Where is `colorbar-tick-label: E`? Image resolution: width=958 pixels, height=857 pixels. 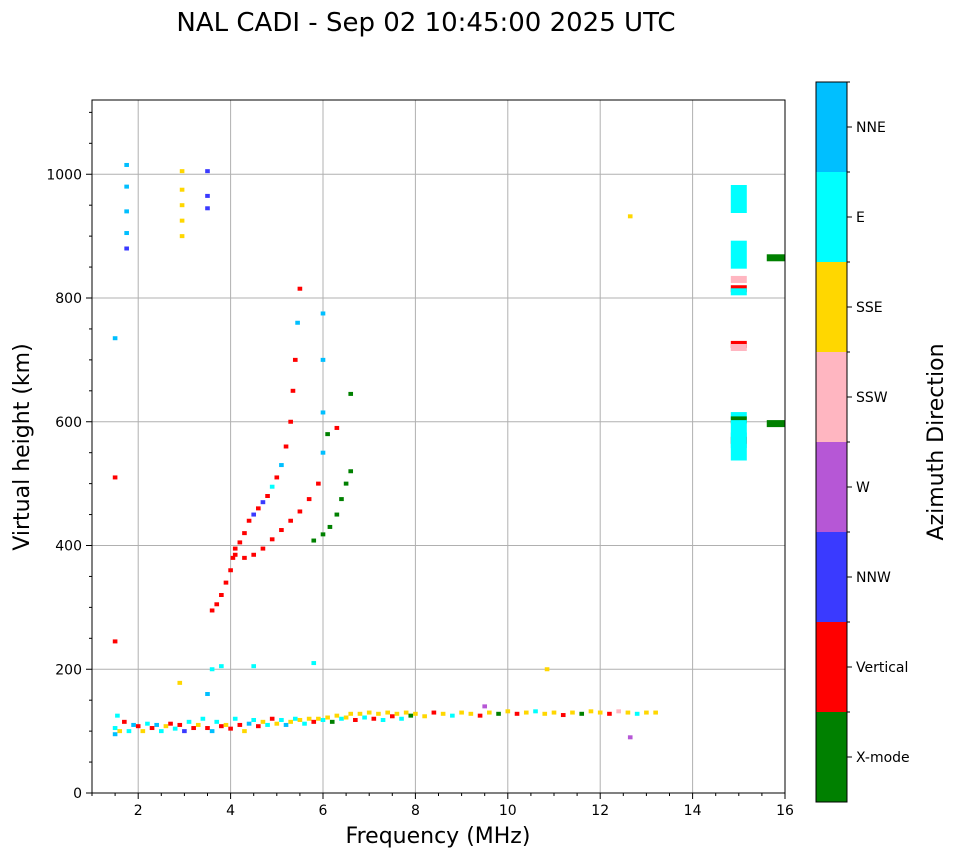
colorbar-tick-label: E is located at coordinates (860, 218).